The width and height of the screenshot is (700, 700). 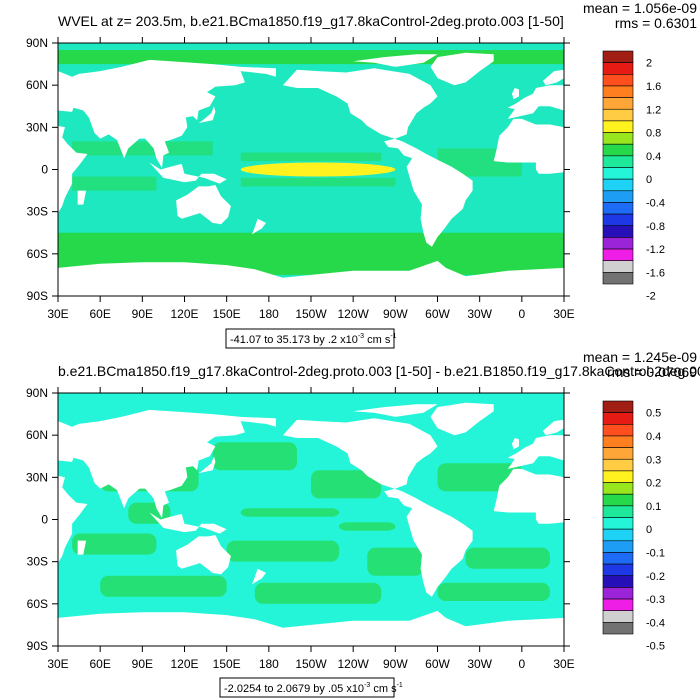 What do you see at coordinates (655, 623) in the screenshot?
I see `colorbar-label: -0.4` at bounding box center [655, 623].